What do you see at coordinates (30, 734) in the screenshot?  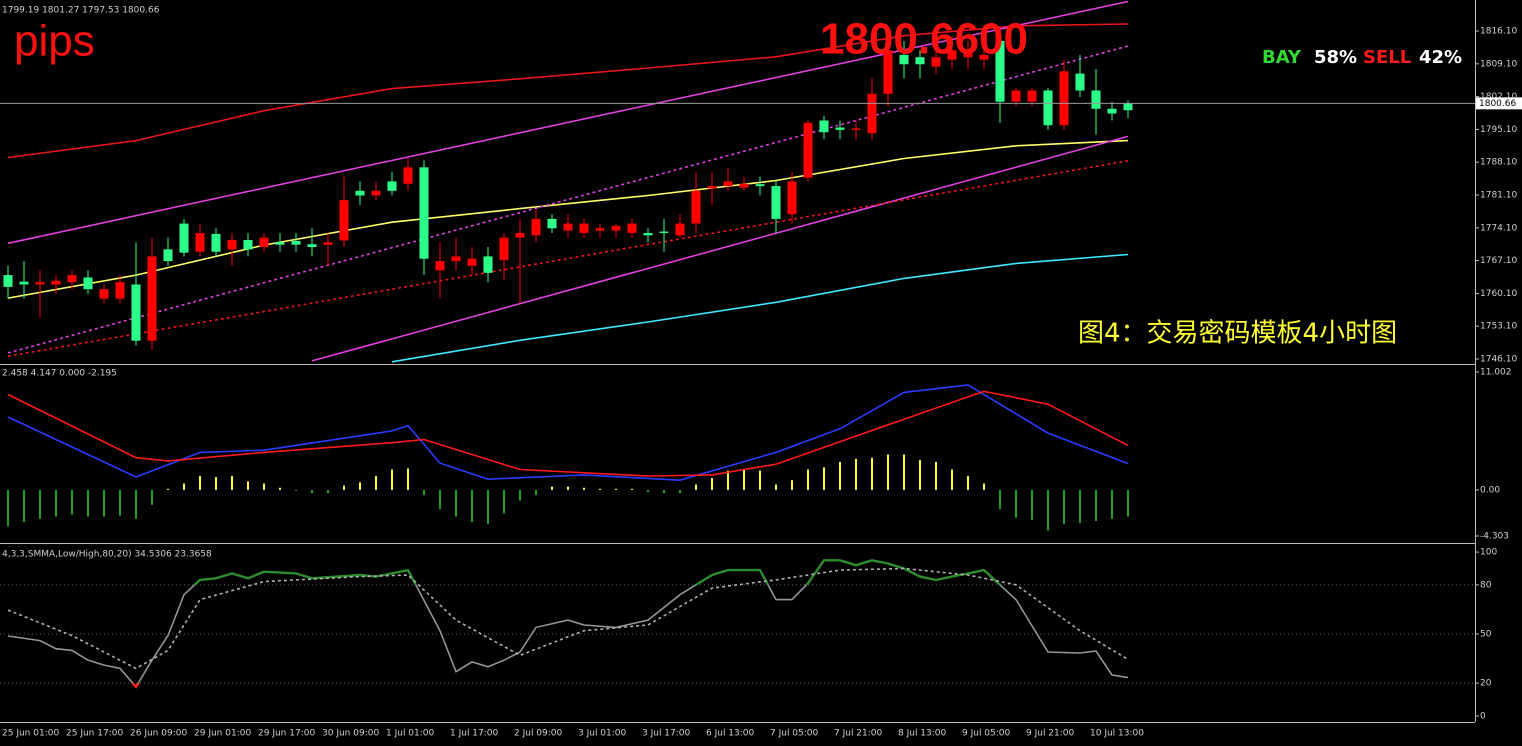 I see `x-tick-label: 25 Jun 01:00` at bounding box center [30, 734].